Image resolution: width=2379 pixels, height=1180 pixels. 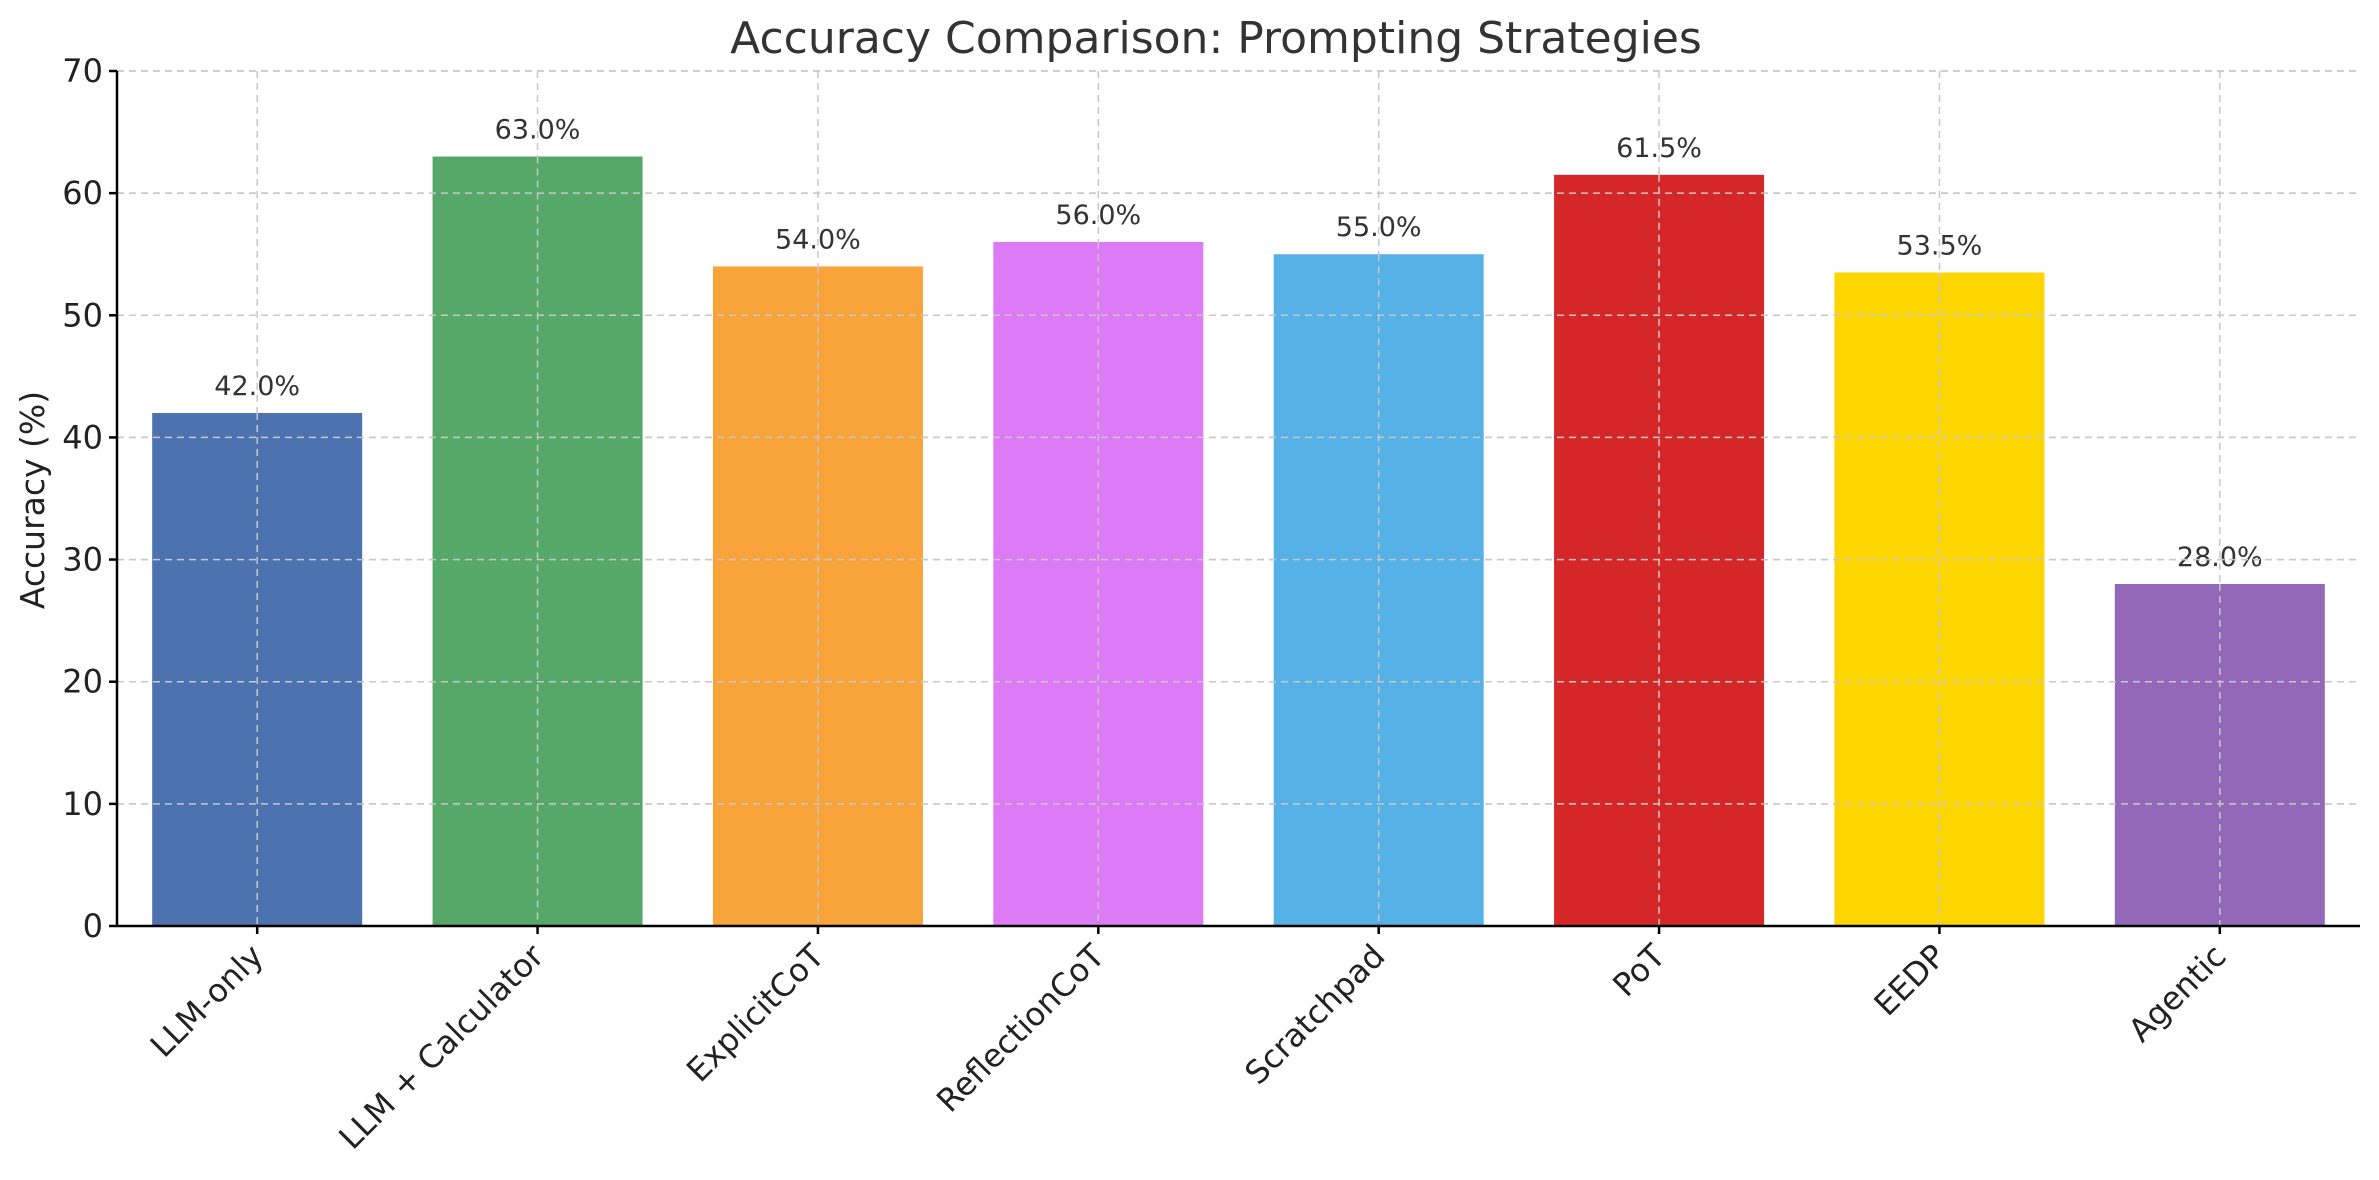 I want to click on x-tick-label: PoT, so click(x=1639, y=970).